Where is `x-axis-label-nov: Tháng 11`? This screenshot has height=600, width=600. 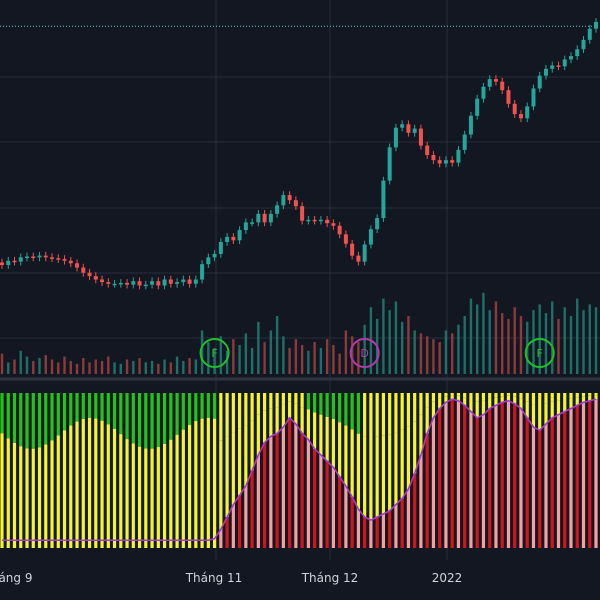 x-axis-label-nov: Tháng 11 is located at coordinates (214, 578).